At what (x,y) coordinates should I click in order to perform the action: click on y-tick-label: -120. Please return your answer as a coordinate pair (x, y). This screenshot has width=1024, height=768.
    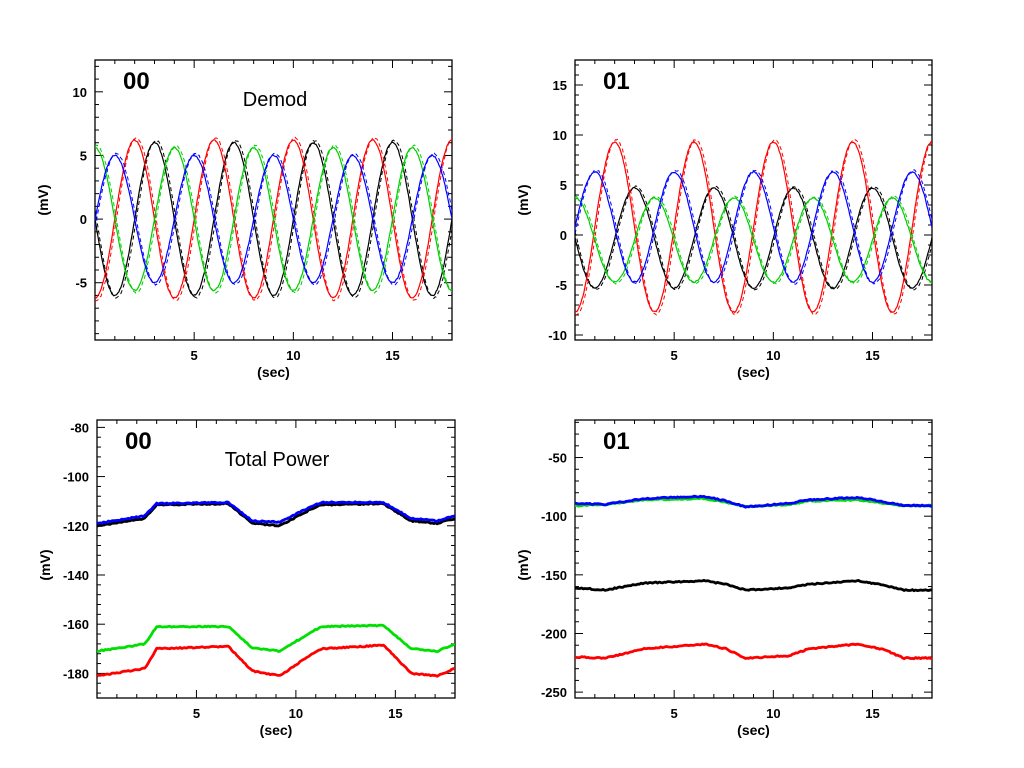
    Looking at the image, I should click on (76, 526).